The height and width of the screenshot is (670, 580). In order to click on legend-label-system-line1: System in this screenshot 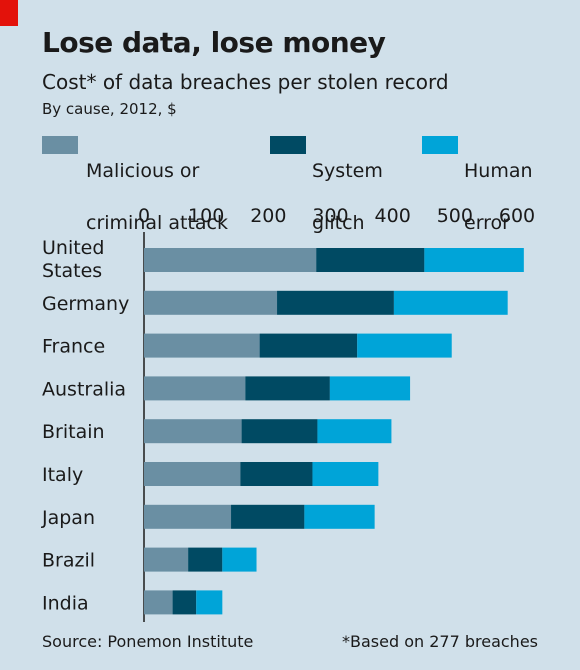, I will do `click(347, 171)`.